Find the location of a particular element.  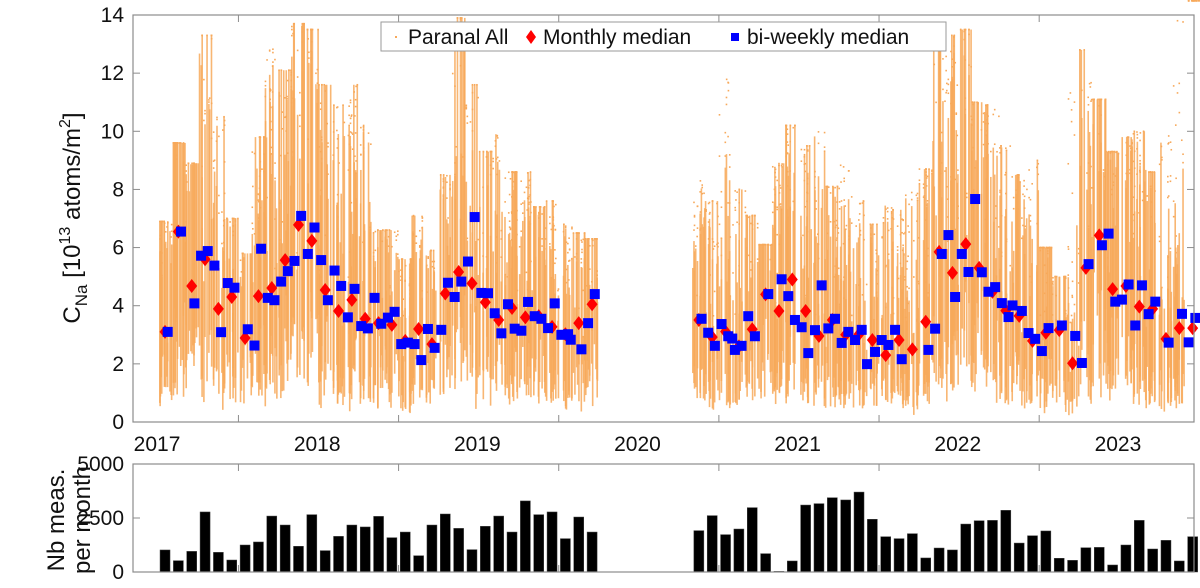

ylabel-c: C is located at coordinates (72, 314).